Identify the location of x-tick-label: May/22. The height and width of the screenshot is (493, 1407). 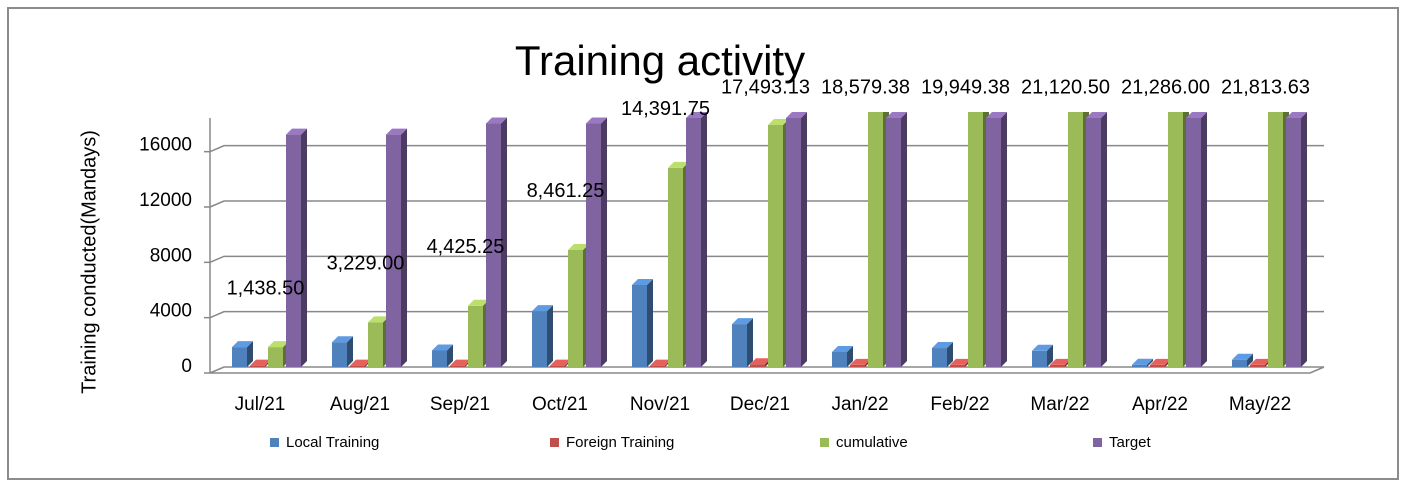
(1260, 404).